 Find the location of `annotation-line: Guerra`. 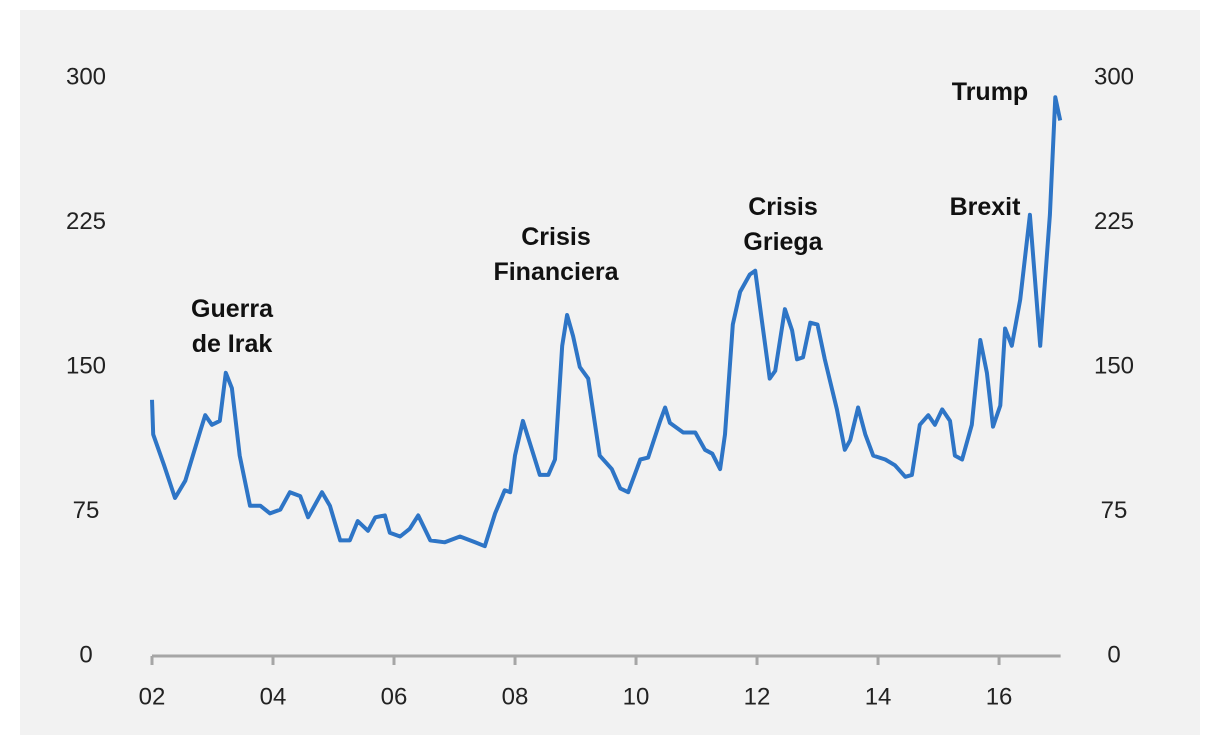

annotation-line: Guerra is located at coordinates (232, 309).